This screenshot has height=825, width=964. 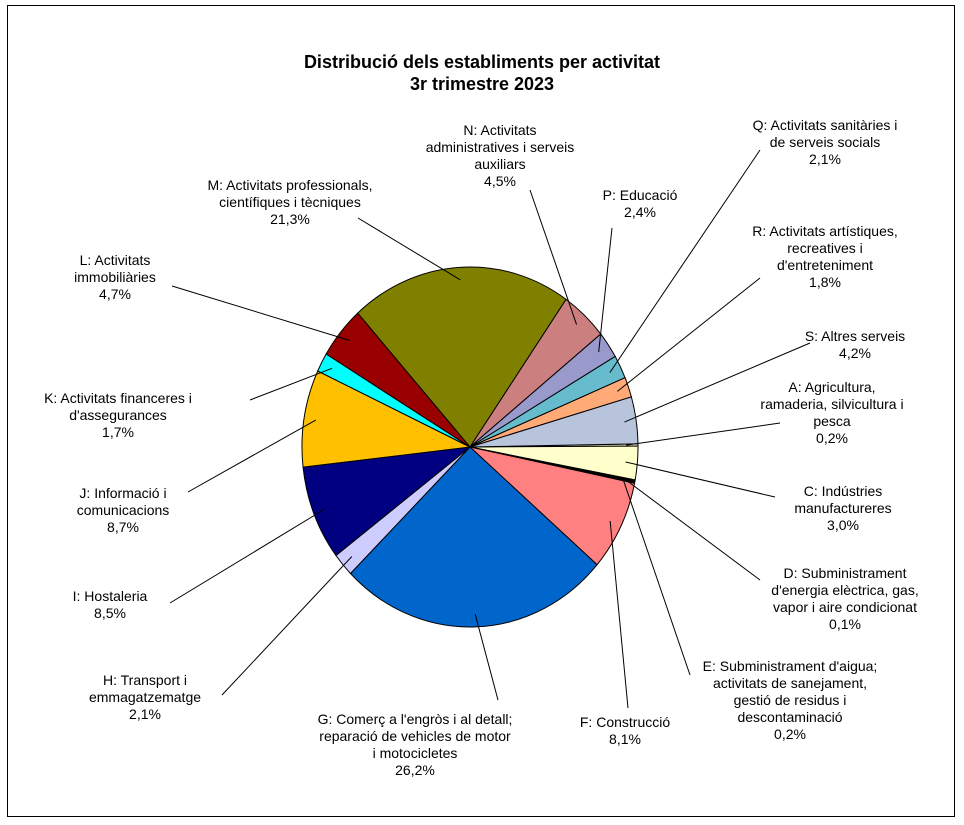 What do you see at coordinates (692, 529) in the screenshot?
I see `leader-line-d` at bounding box center [692, 529].